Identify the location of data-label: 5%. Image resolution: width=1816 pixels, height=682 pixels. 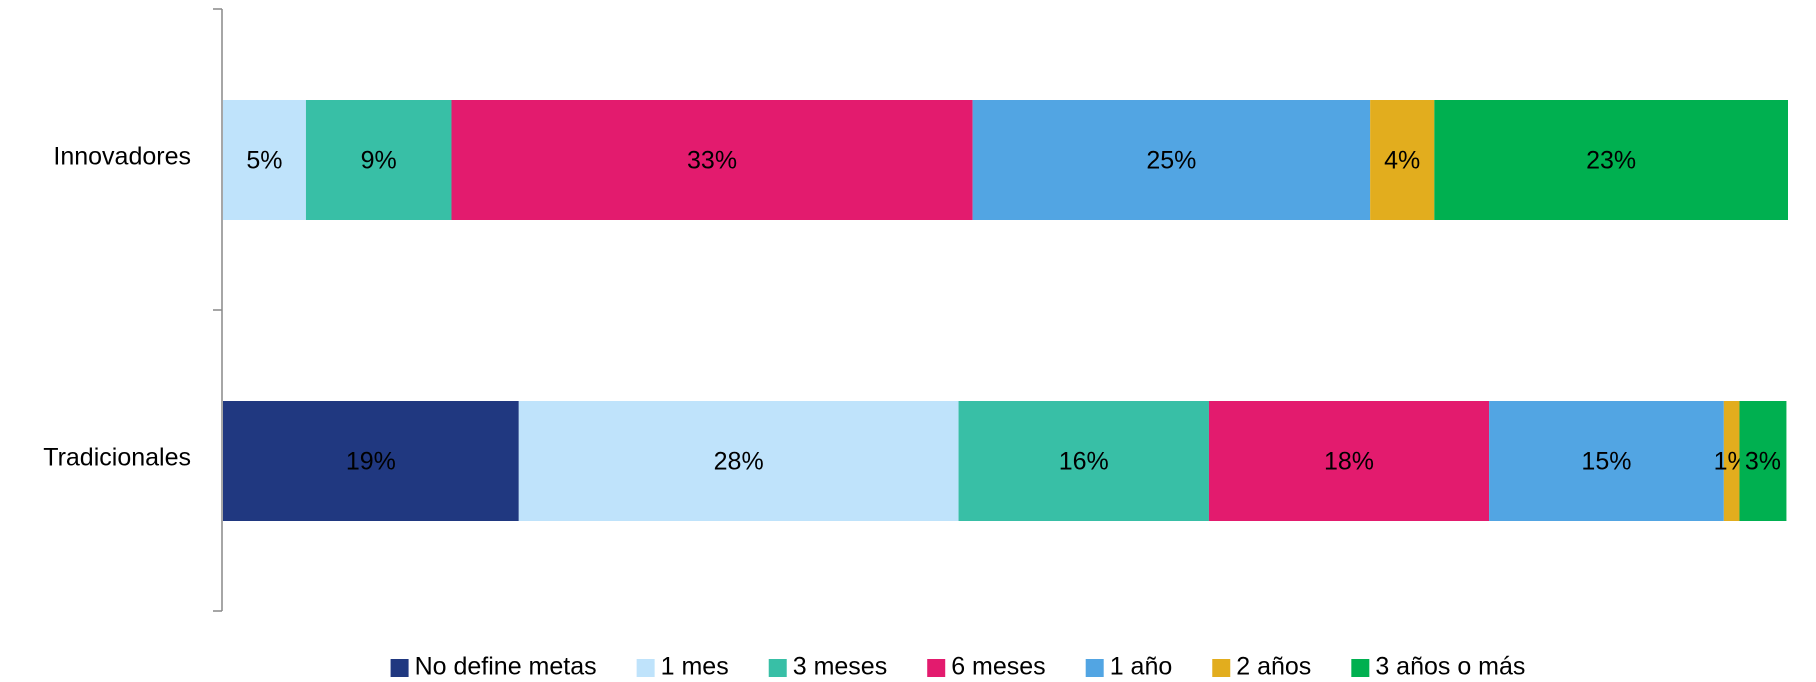
(264, 161).